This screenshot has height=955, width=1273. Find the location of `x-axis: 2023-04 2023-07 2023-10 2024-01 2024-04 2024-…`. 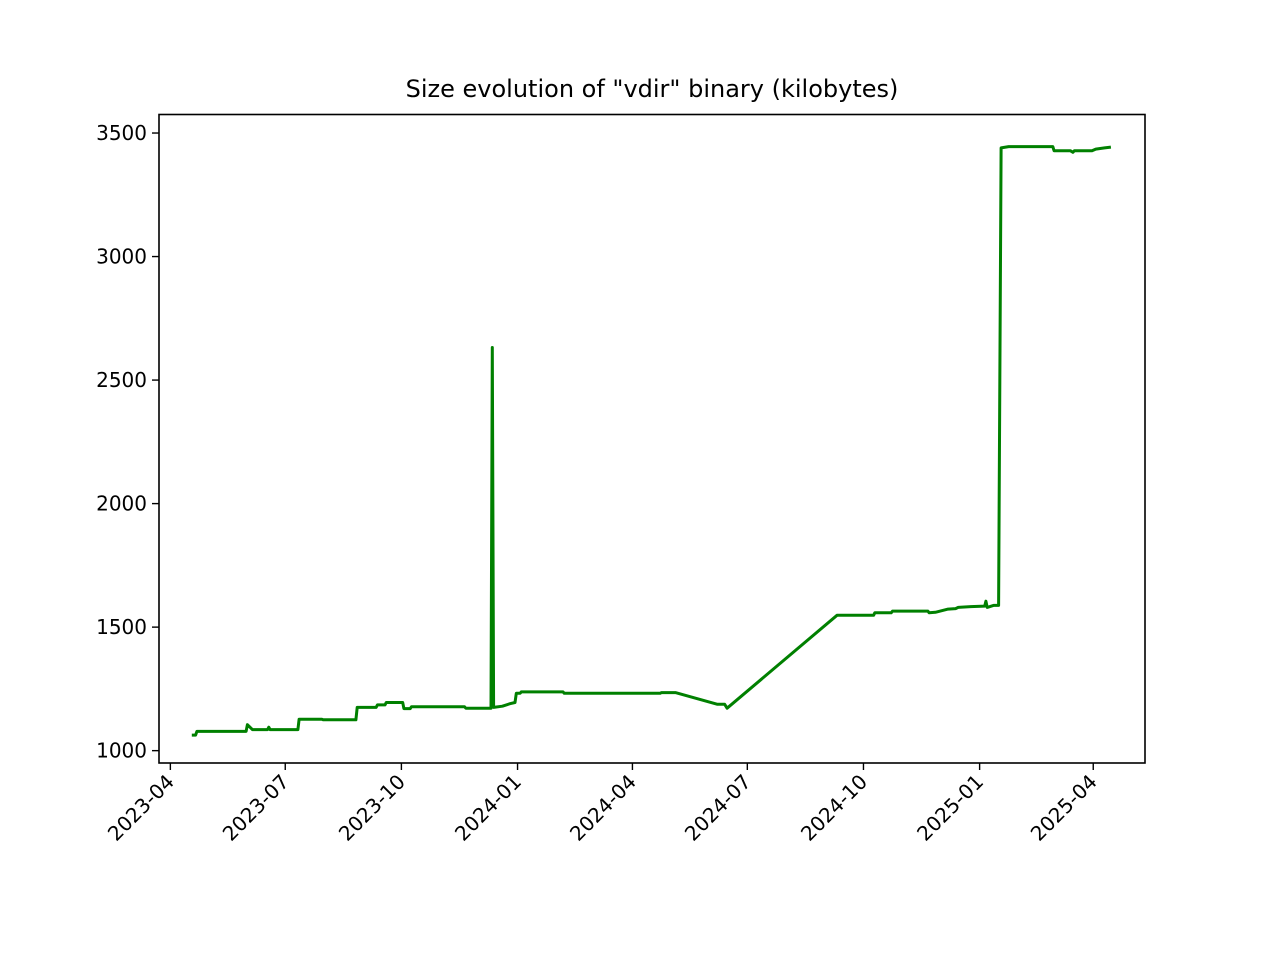

x-axis: 2023-04 2023-07 2023-10 2024-01 2024-04 2024-… is located at coordinates (602, 804).